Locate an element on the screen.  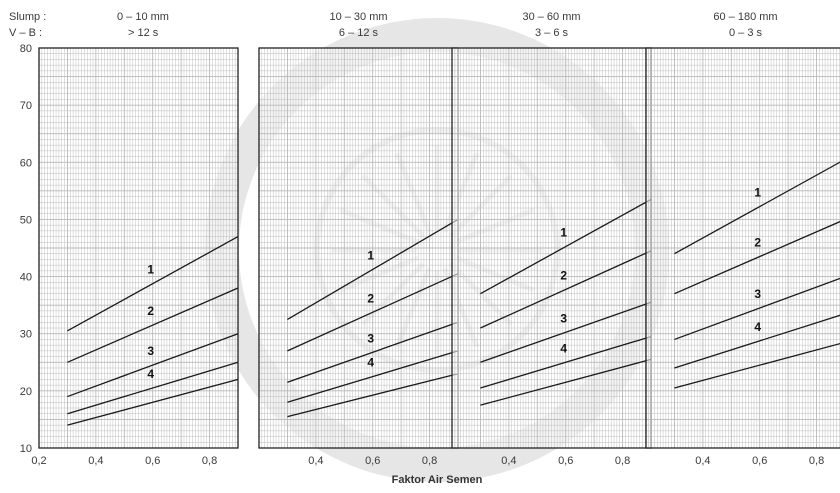
vb-value: > 12 s is located at coordinates (143, 33).